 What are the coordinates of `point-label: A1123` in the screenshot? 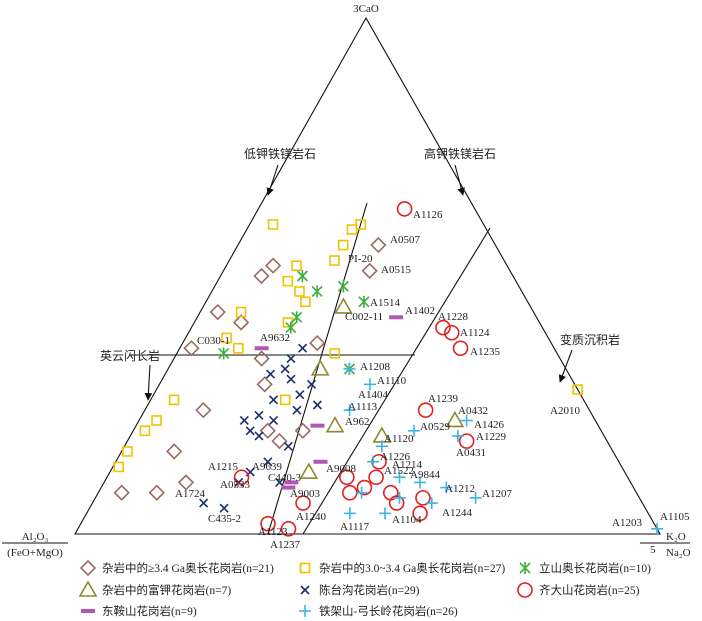 It's located at (273, 532).